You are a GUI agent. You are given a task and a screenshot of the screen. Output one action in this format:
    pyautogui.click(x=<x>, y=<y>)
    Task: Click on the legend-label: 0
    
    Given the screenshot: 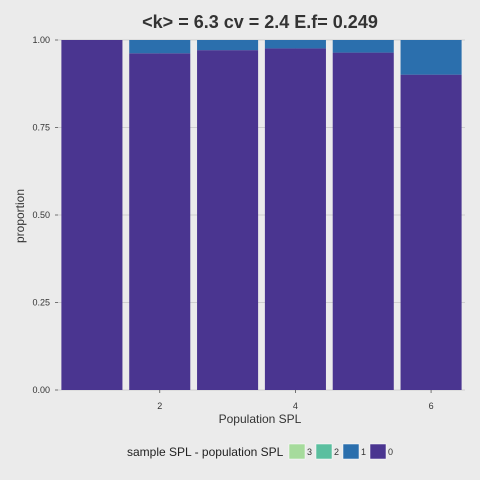 What is the action you would take?
    pyautogui.click(x=390, y=452)
    